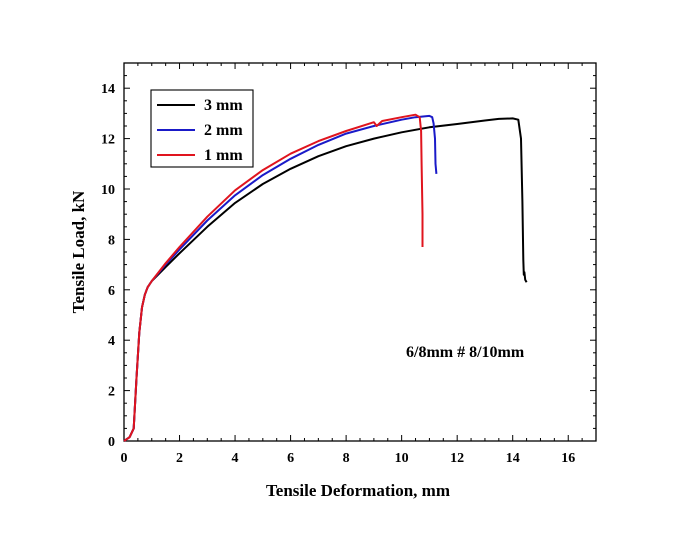 The height and width of the screenshot is (533, 695). Describe the element at coordinates (513, 458) in the screenshot. I see `x-tick-label: 14` at that location.